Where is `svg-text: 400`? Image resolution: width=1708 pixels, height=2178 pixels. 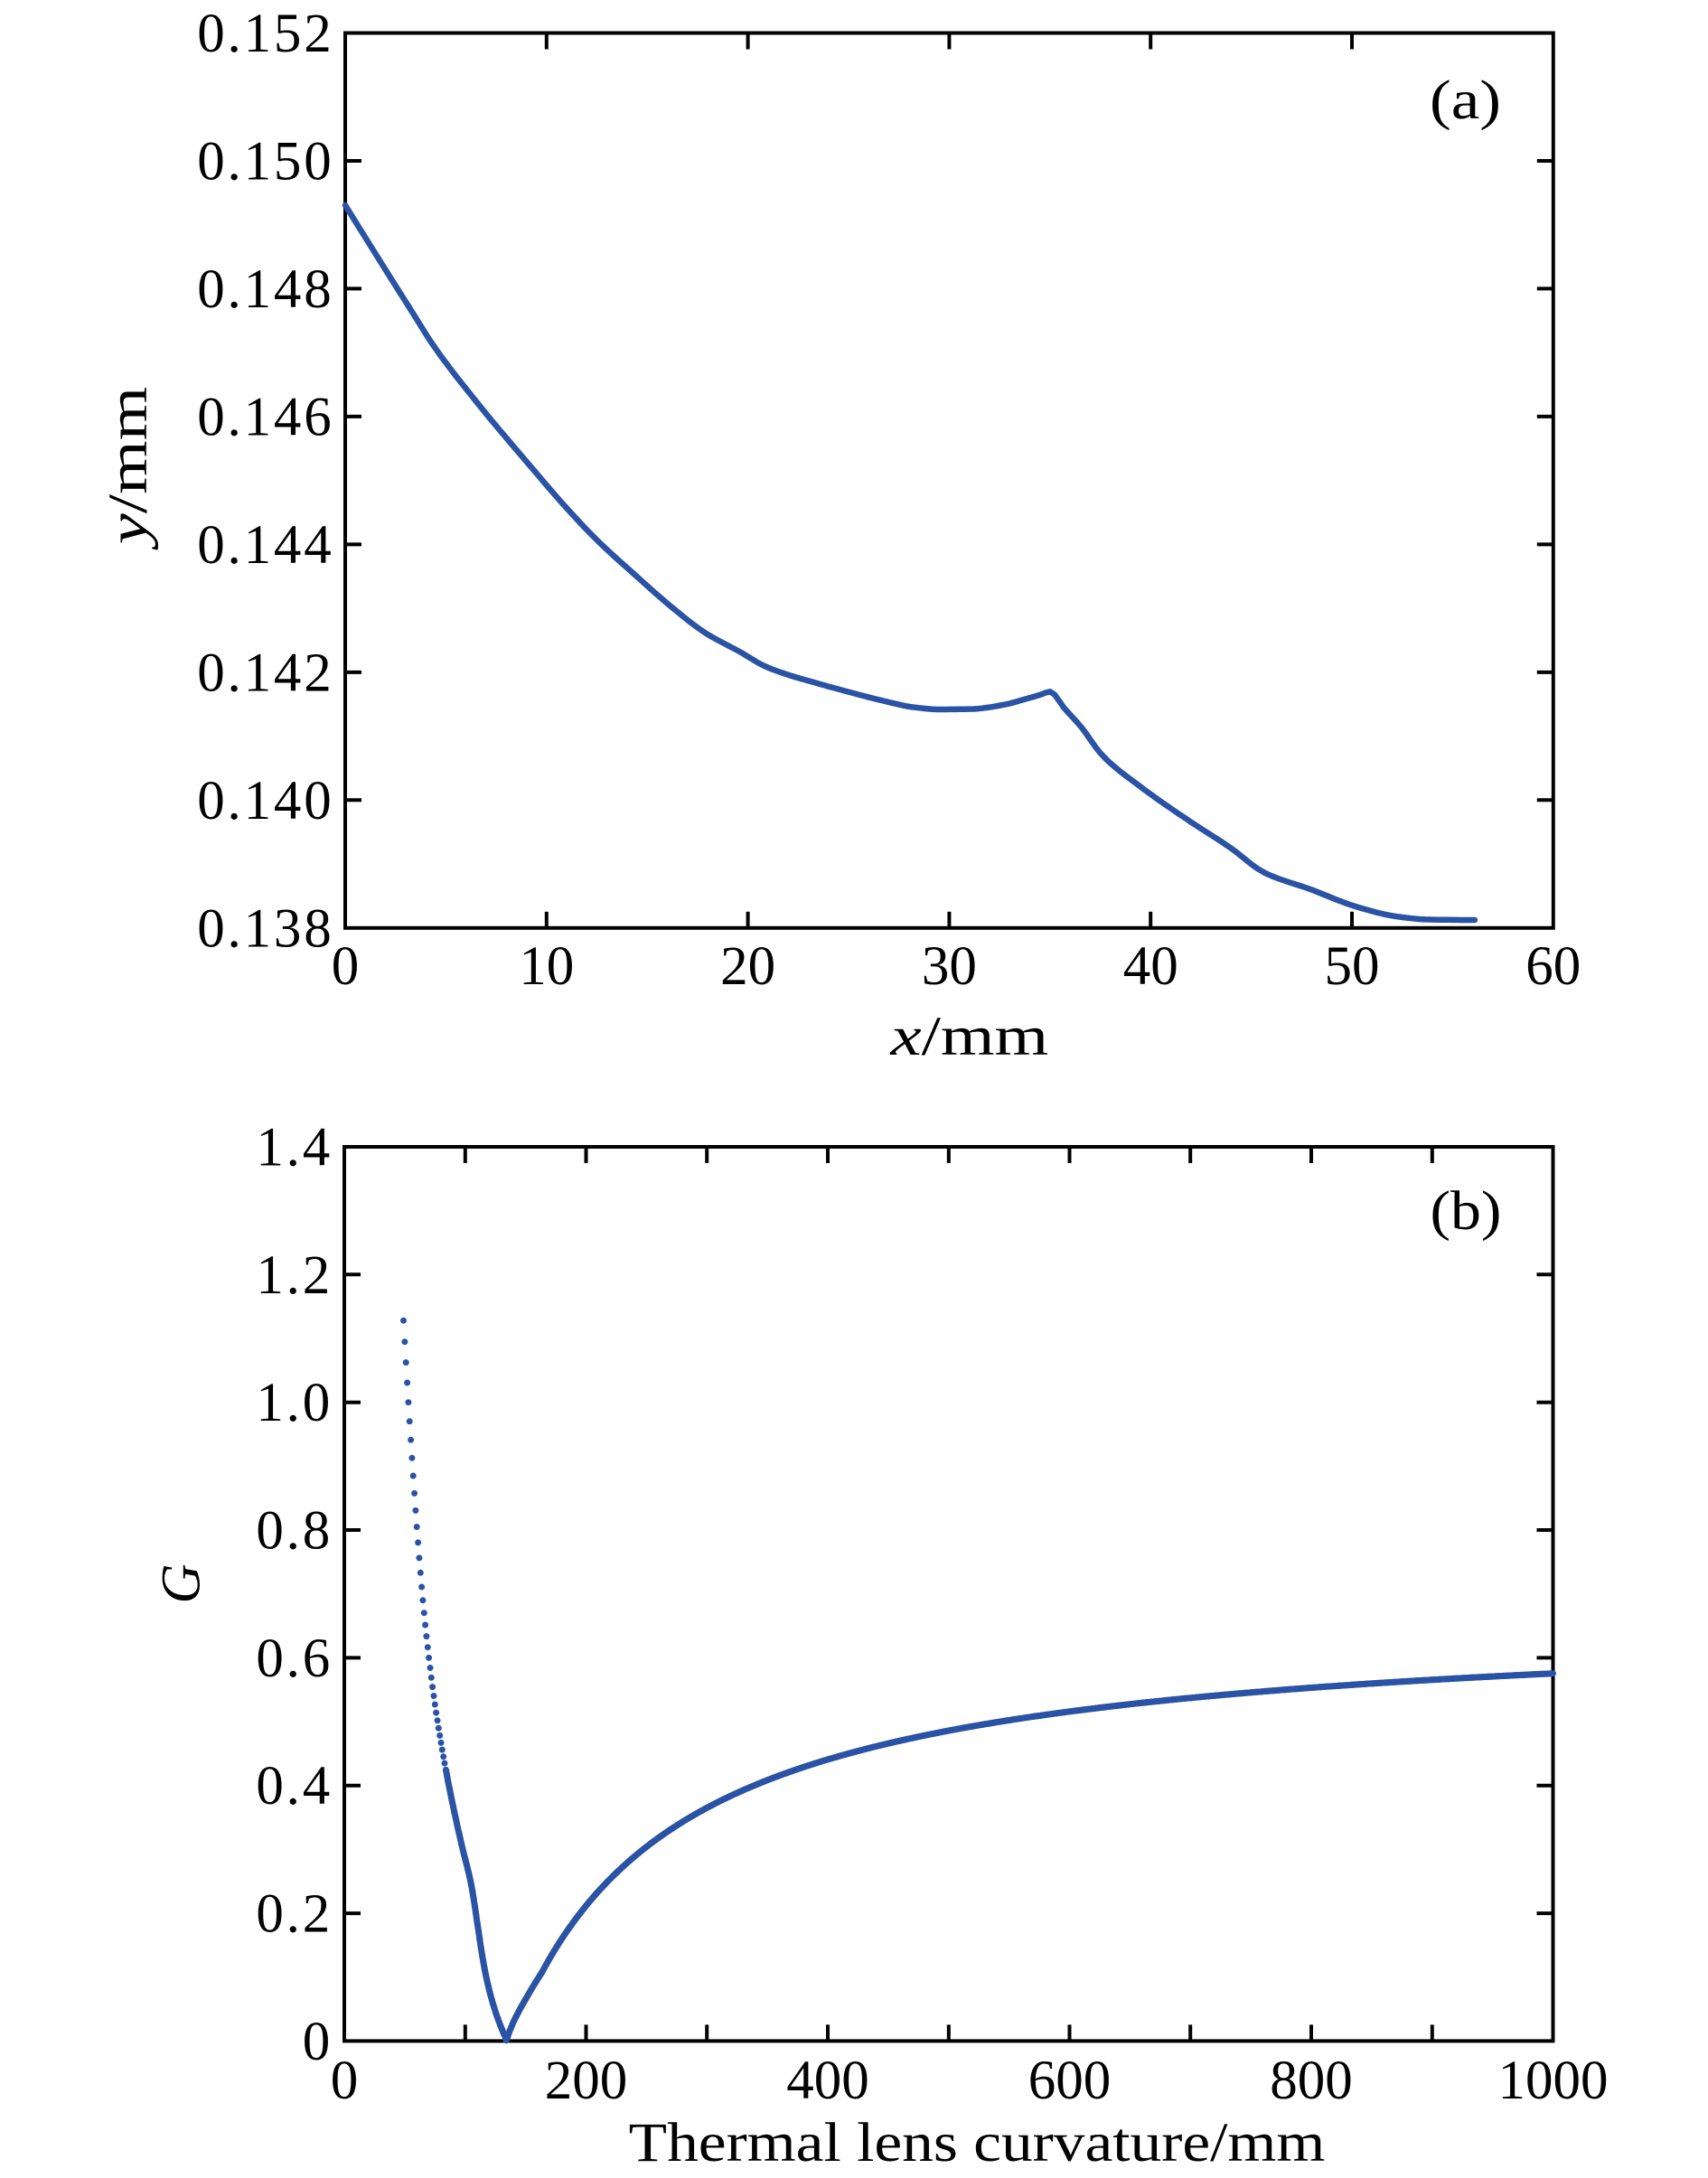 svg-text: 400 is located at coordinates (827, 2081).